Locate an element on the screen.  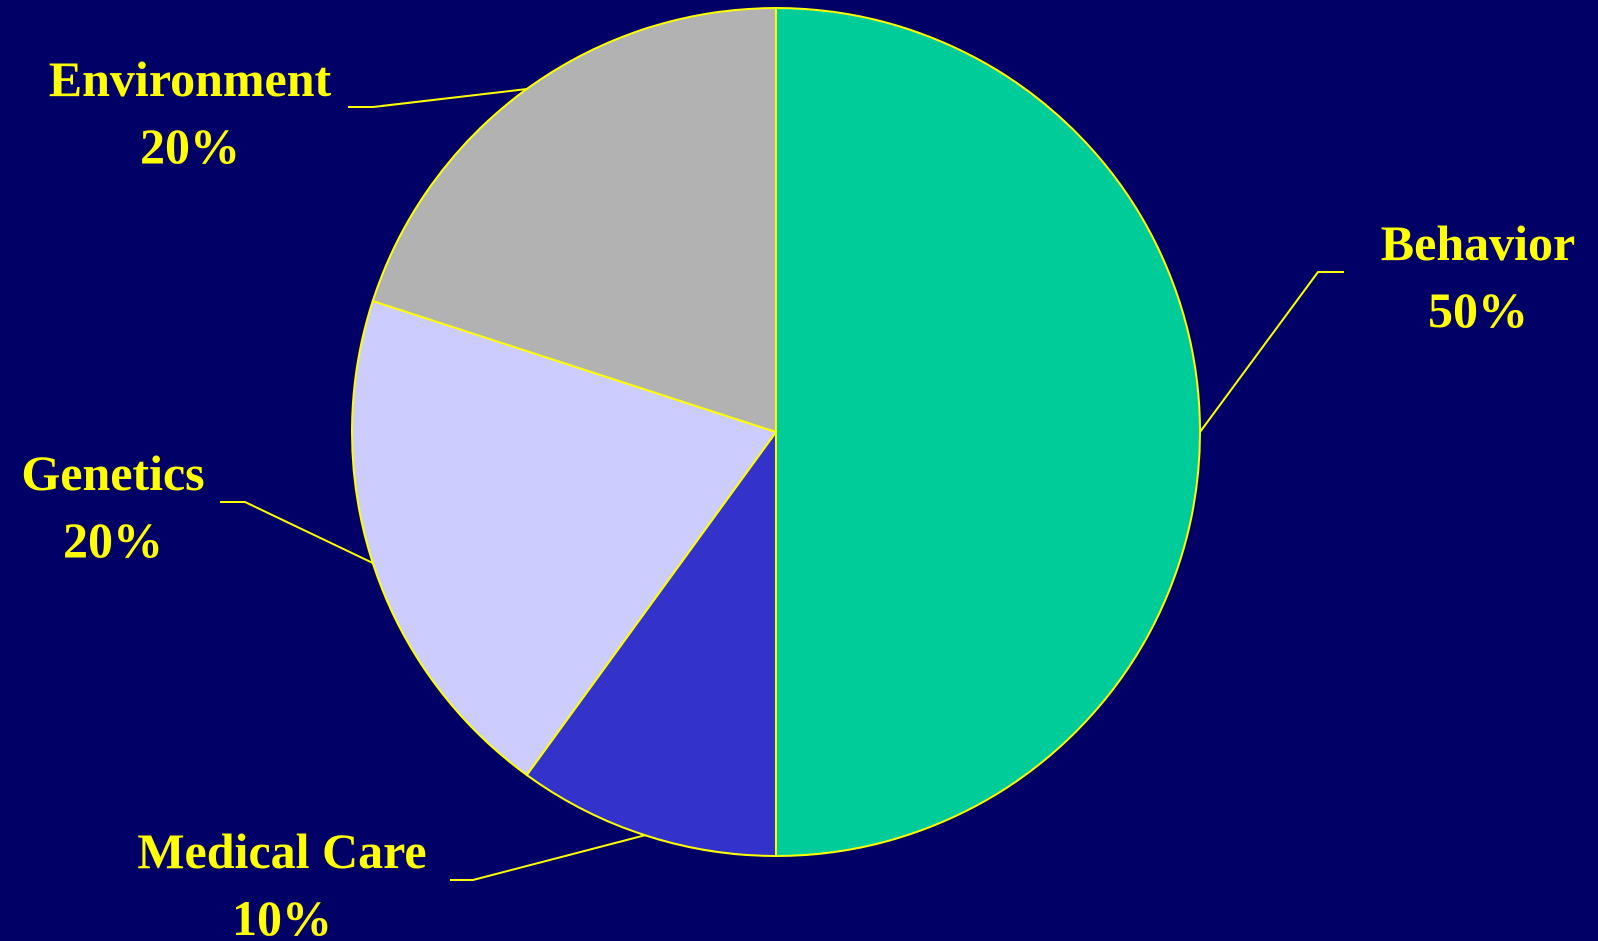
leader-line-genetics is located at coordinates (297, 532).